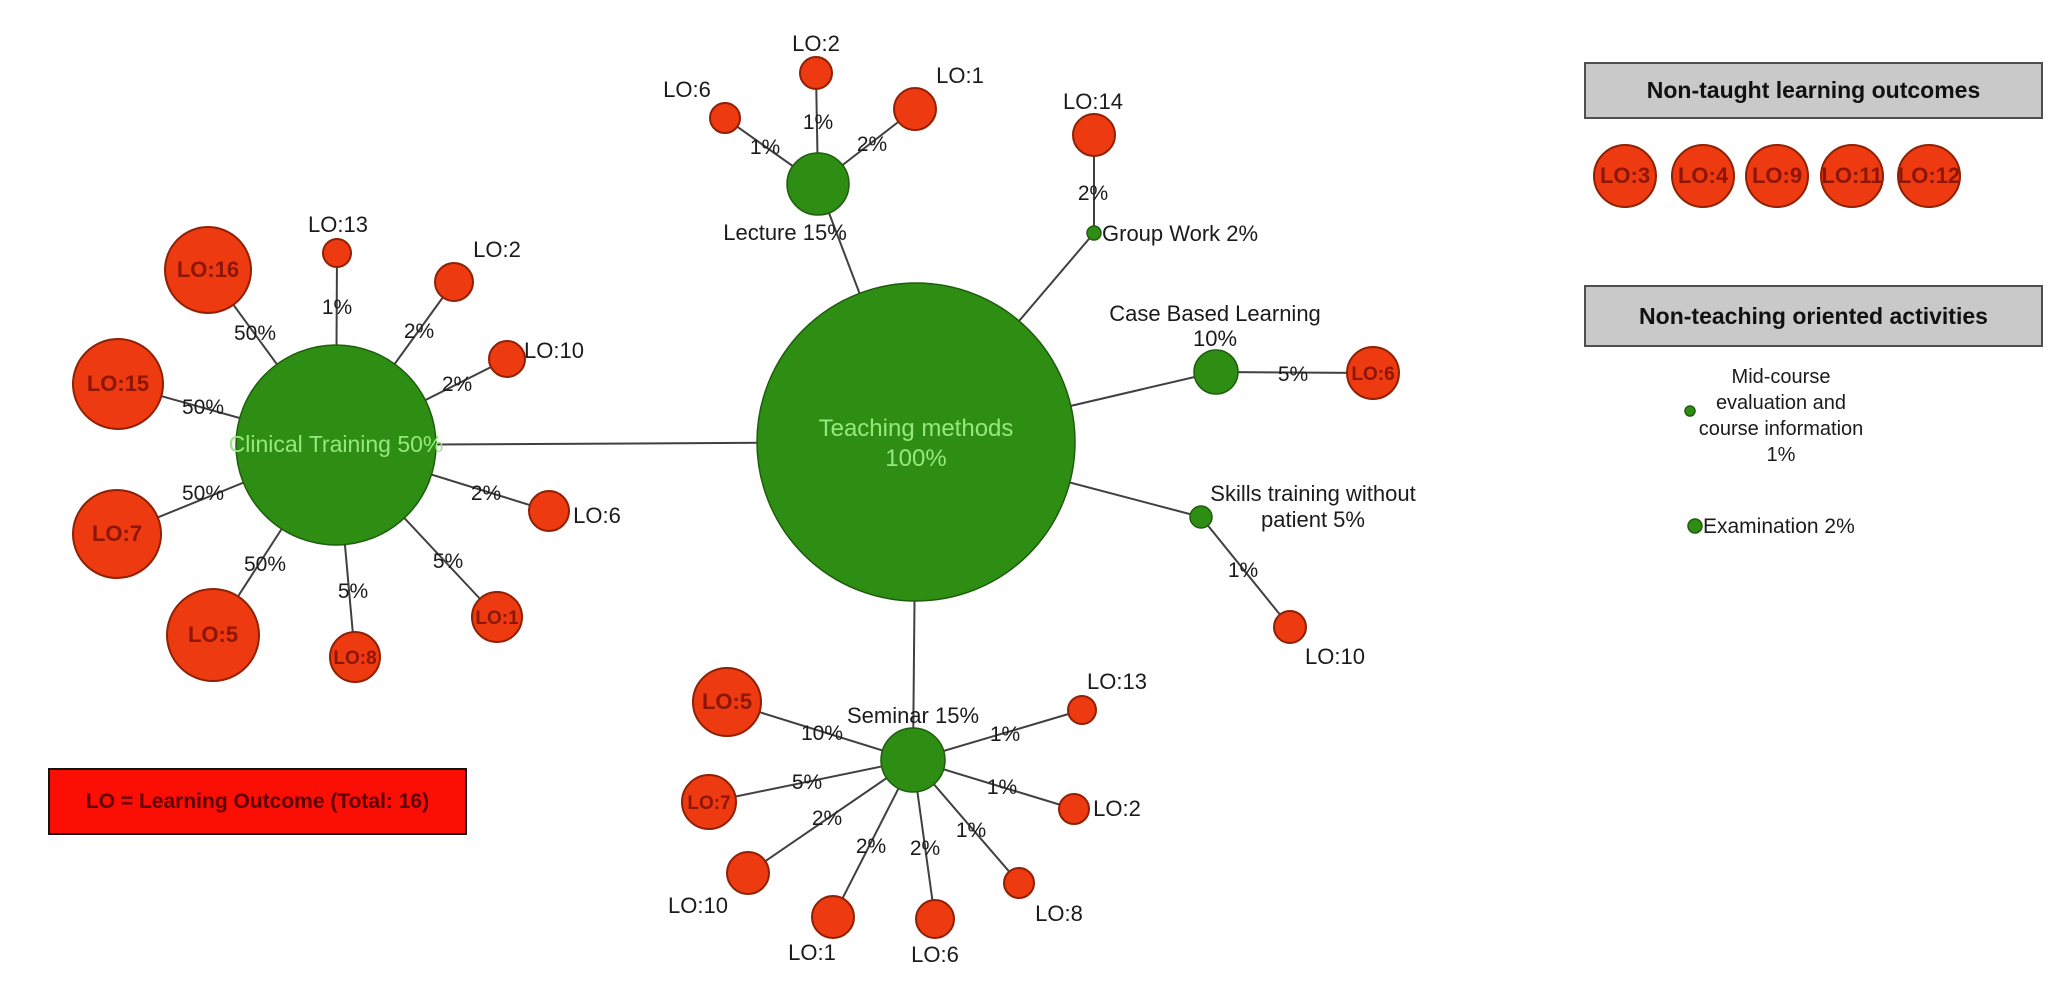 This screenshot has width=2059, height=1001. What do you see at coordinates (960, 75) in the screenshot?
I see `lecture-lo1-label: LO:1` at bounding box center [960, 75].